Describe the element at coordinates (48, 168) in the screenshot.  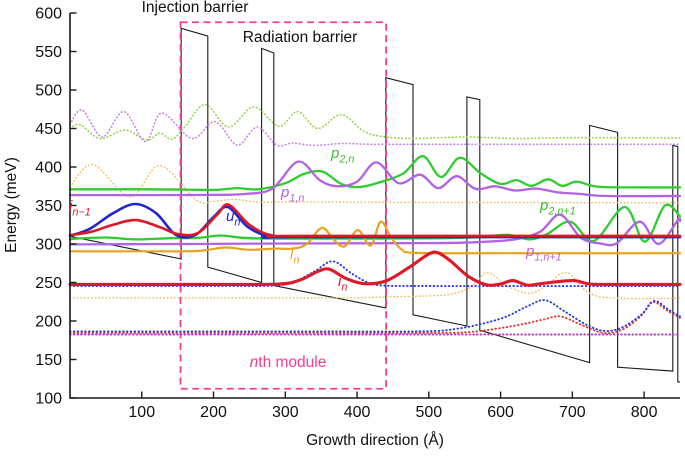
I see `y-tick-label: 400` at that location.